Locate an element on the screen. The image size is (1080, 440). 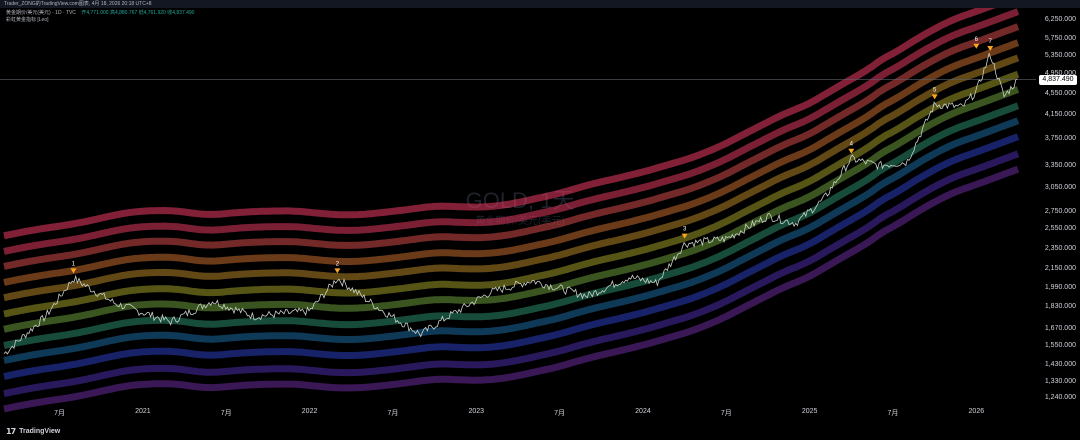
tradingview-brand: 17 TradingView is located at coordinates (33, 431).